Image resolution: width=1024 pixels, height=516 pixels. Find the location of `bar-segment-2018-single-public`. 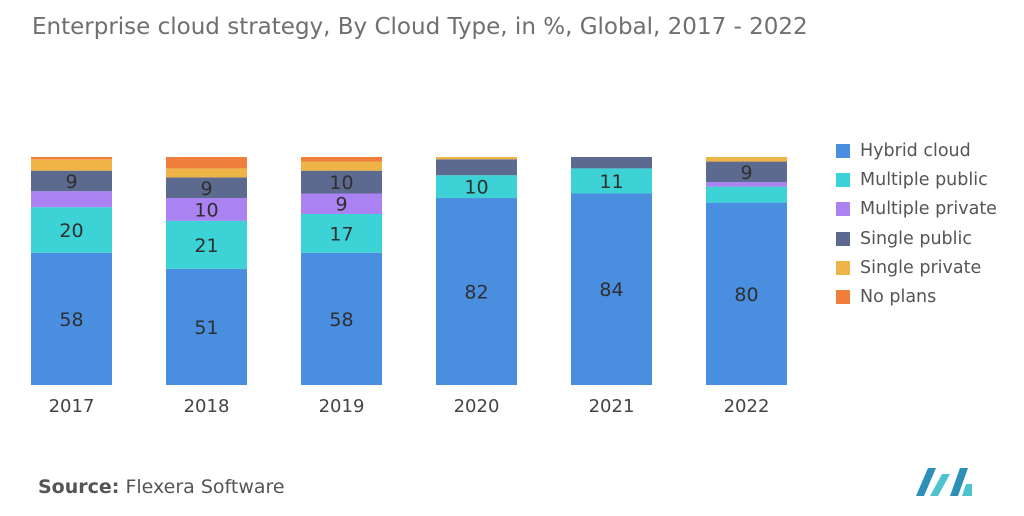

bar-segment-2018-single-public is located at coordinates (206, 188).